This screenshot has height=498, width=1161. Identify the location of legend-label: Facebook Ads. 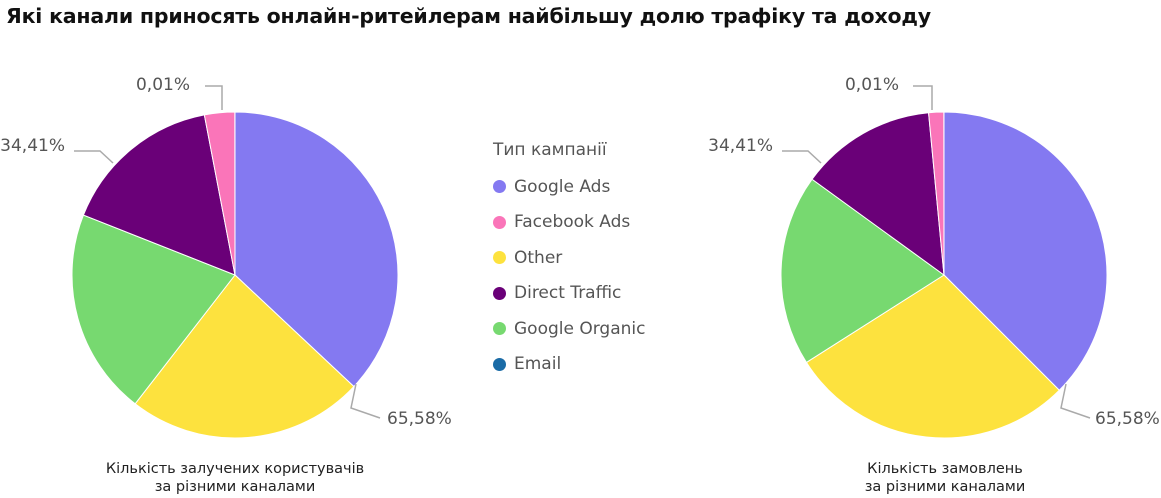
(572, 222).